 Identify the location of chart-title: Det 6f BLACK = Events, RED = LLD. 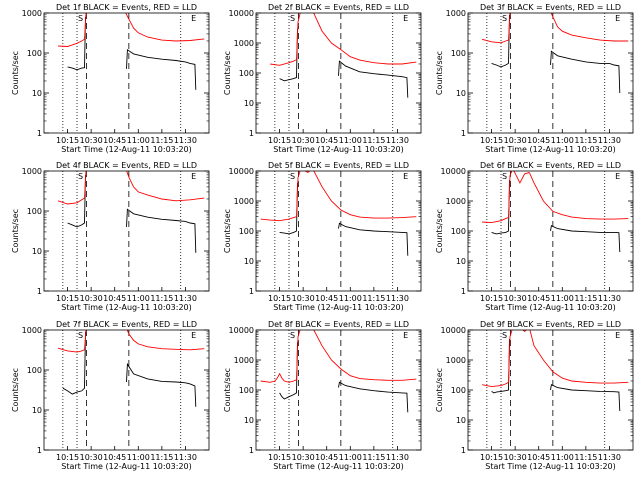
(550, 165).